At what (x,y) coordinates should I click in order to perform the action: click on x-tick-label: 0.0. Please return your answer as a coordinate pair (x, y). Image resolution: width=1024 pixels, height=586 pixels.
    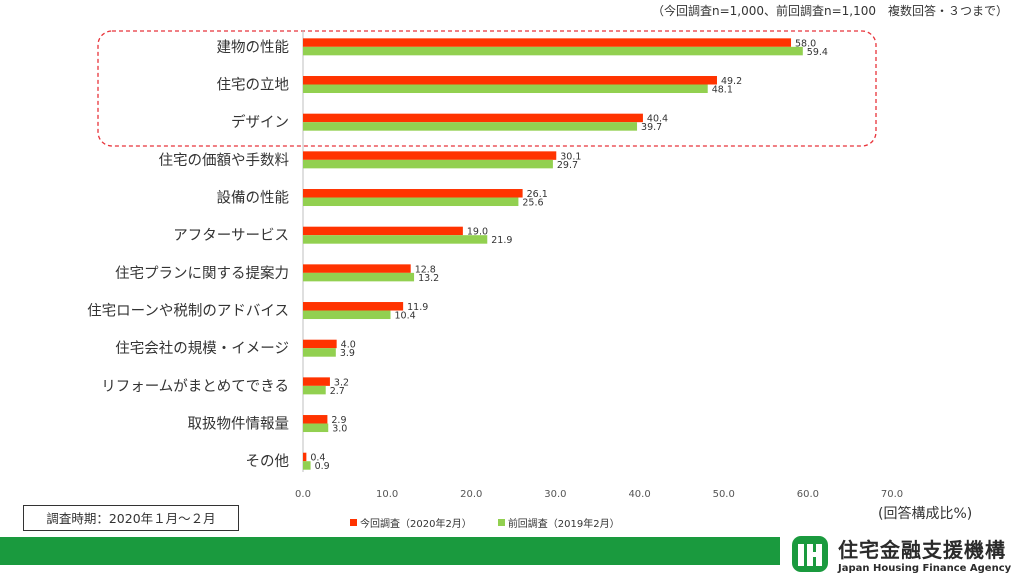
    Looking at the image, I should click on (303, 494).